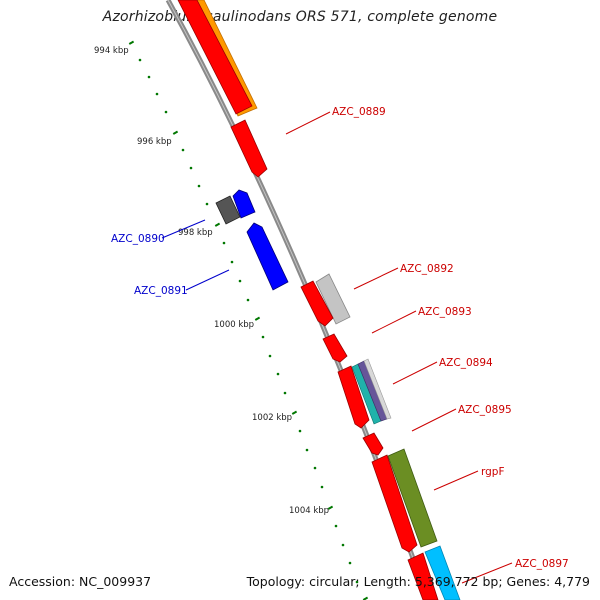  I want to click on gene-red-0889a, so click(215, 57).